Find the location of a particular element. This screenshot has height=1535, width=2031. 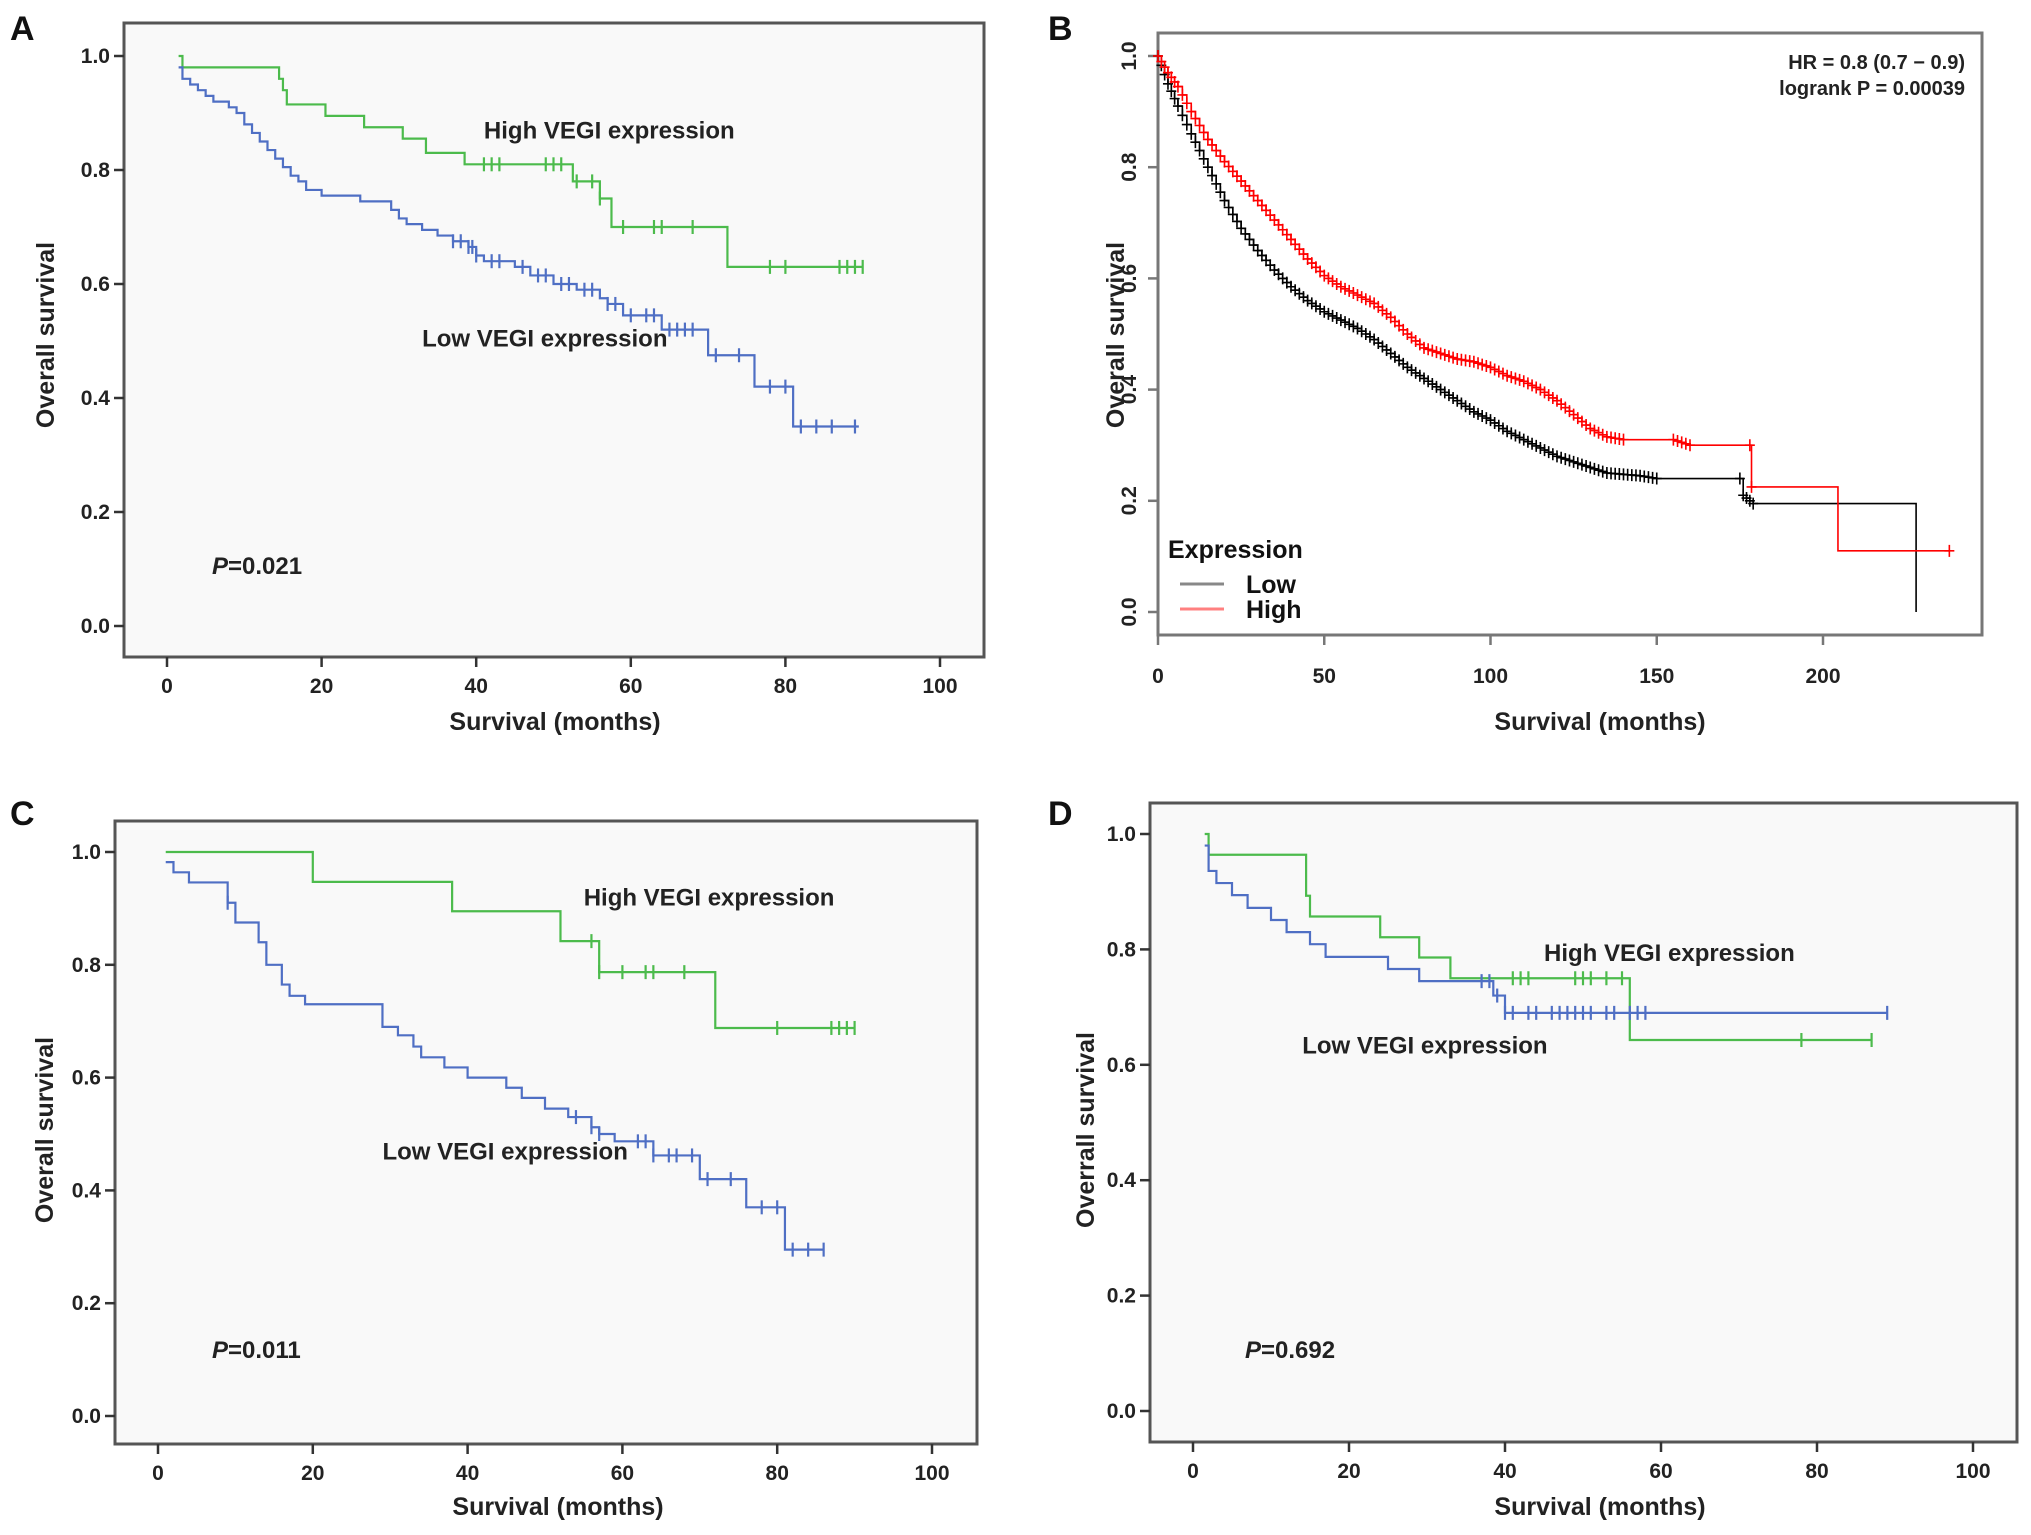

x-tick-label-b-3: 150 is located at coordinates (1656, 676).